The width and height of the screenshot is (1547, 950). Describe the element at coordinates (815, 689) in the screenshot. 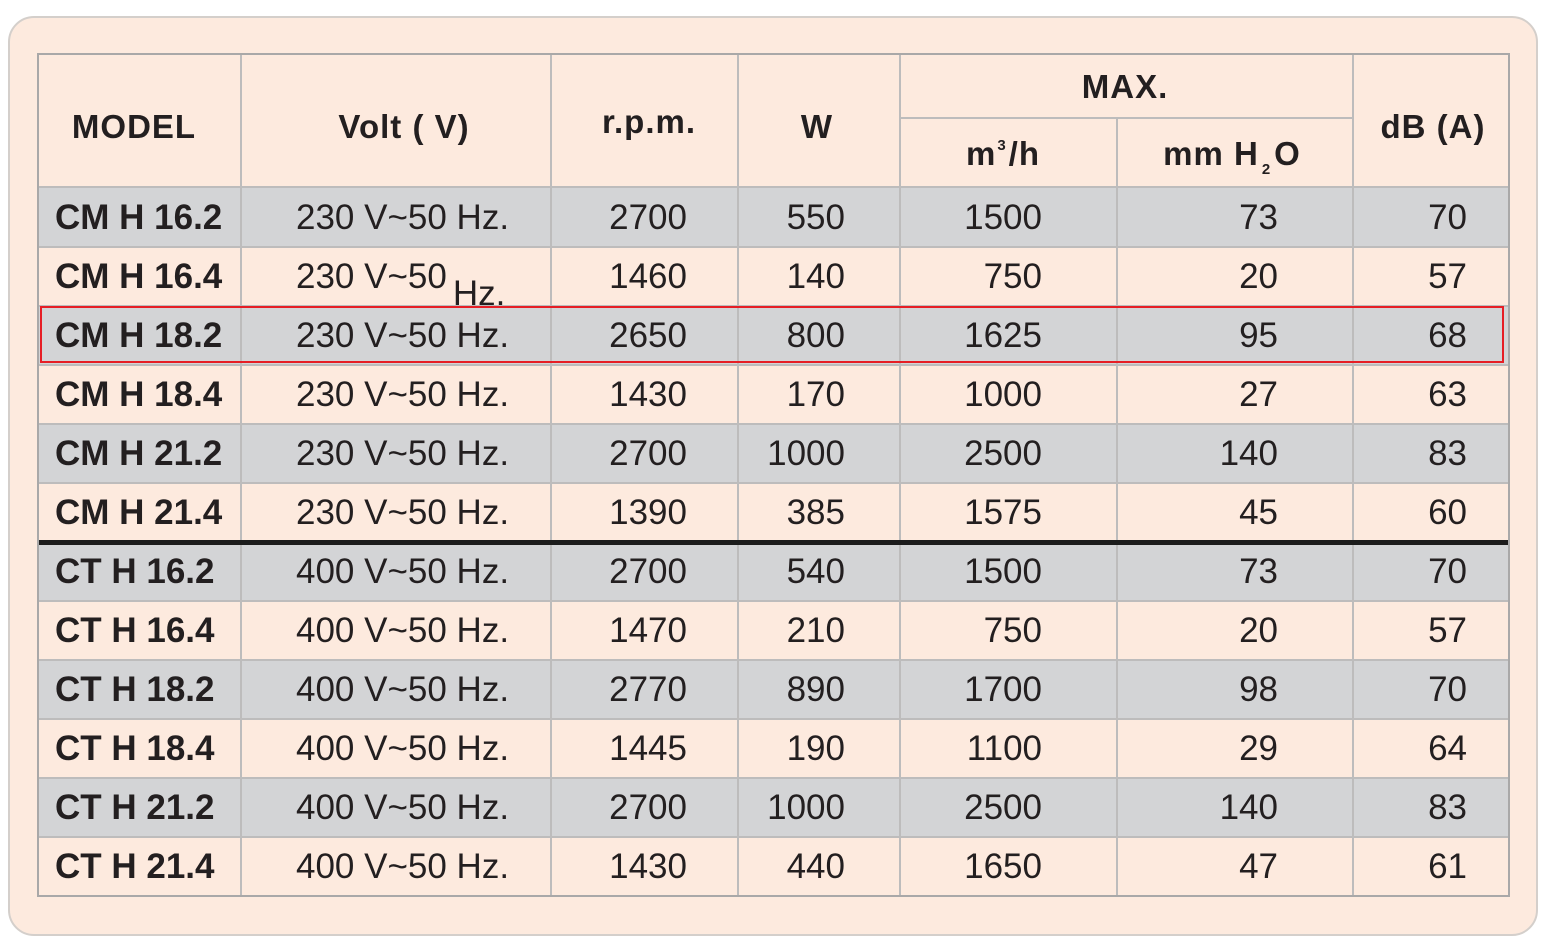

I see `w-cell: 890` at that location.